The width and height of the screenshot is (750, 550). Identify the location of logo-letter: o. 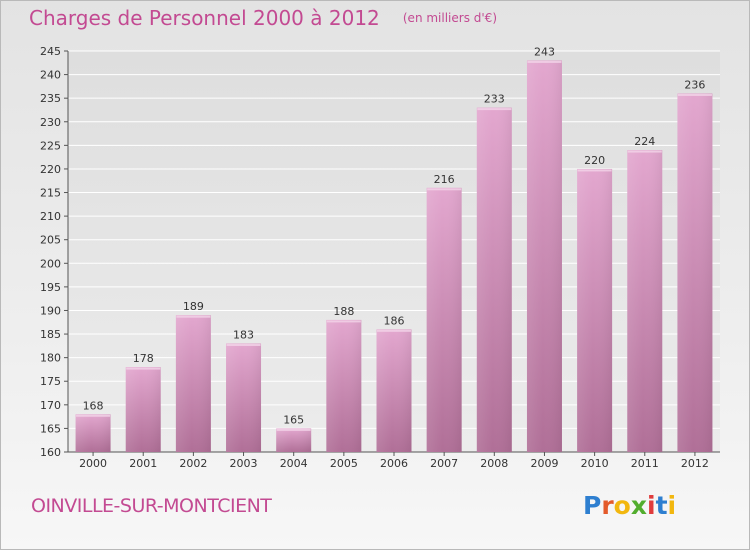
(622, 505).